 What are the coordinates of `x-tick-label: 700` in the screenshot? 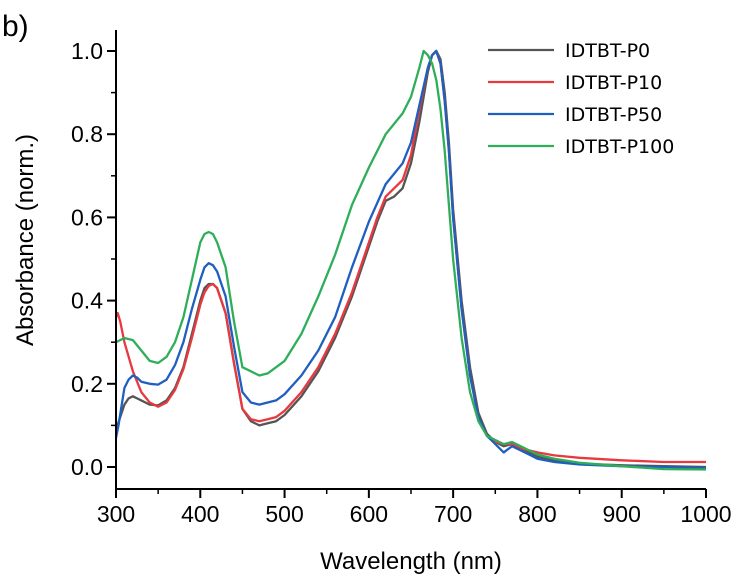 It's located at (453, 514).